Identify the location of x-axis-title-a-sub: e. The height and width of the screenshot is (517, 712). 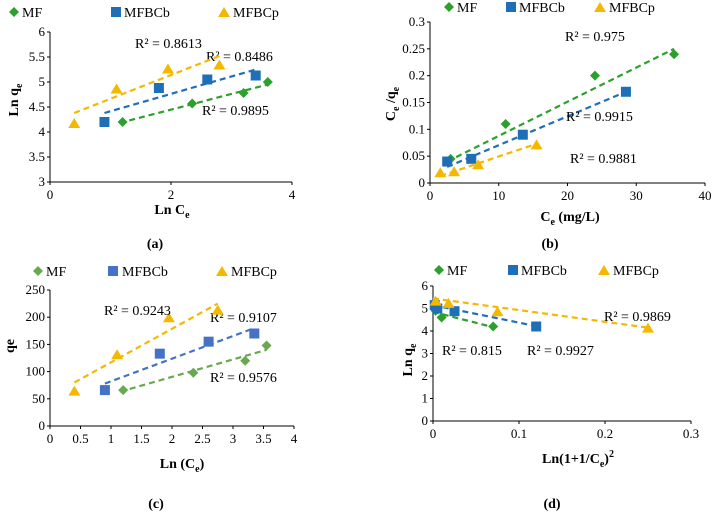
(187, 215).